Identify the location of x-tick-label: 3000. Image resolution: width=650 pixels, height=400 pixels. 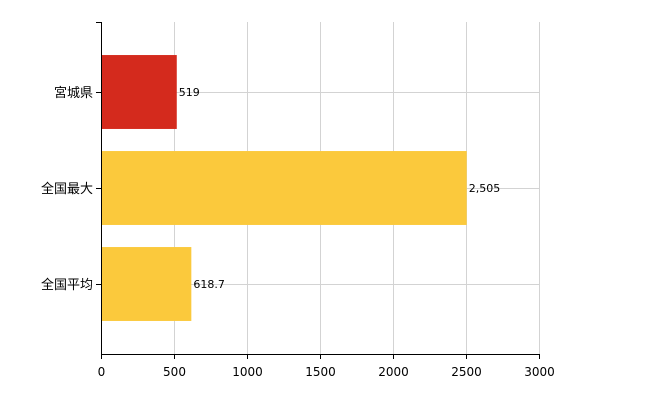
(539, 372).